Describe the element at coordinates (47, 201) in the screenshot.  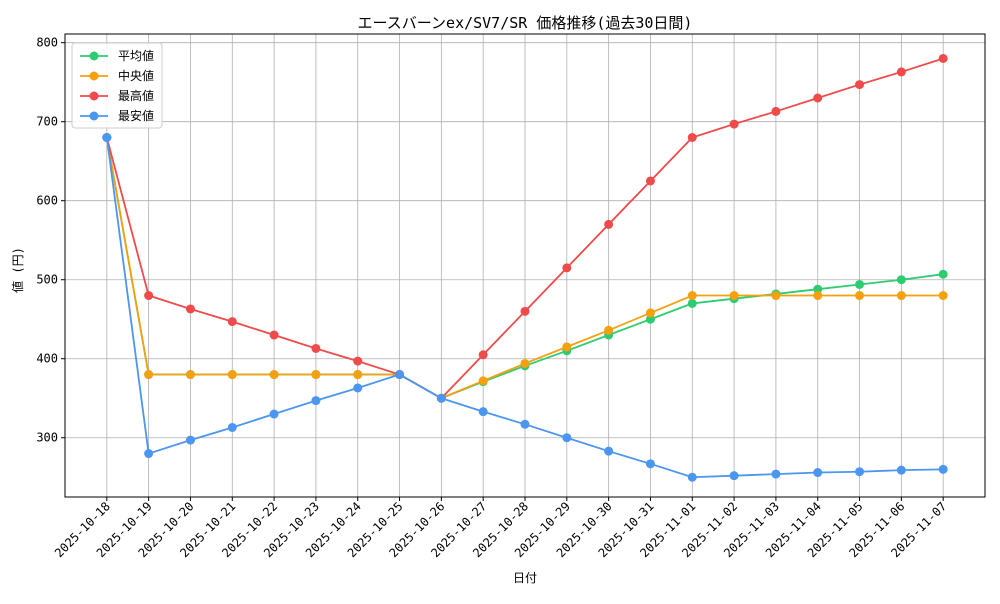
I see `y-tick-label: 600` at that location.